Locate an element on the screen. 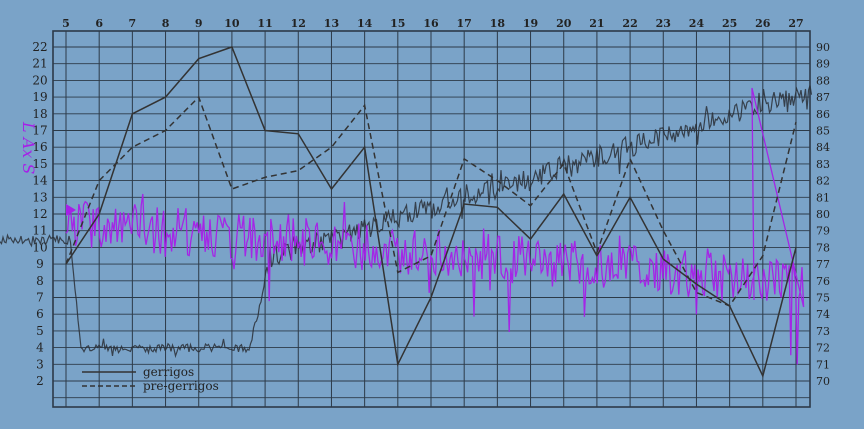 This screenshot has width=864, height=429. x-tick-label: 7 is located at coordinates (133, 23).